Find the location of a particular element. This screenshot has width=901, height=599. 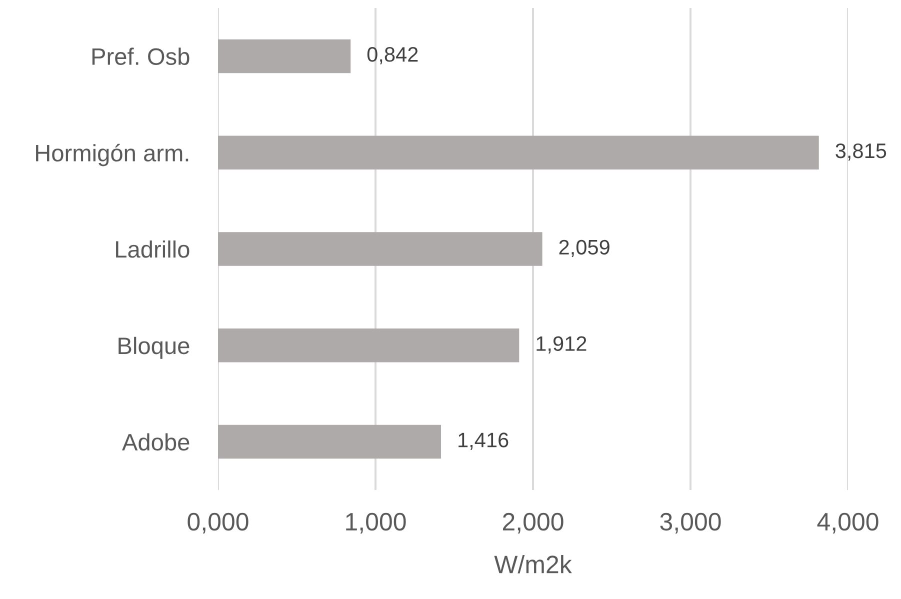

y-tick-label: Ladrillo is located at coordinates (153, 249).